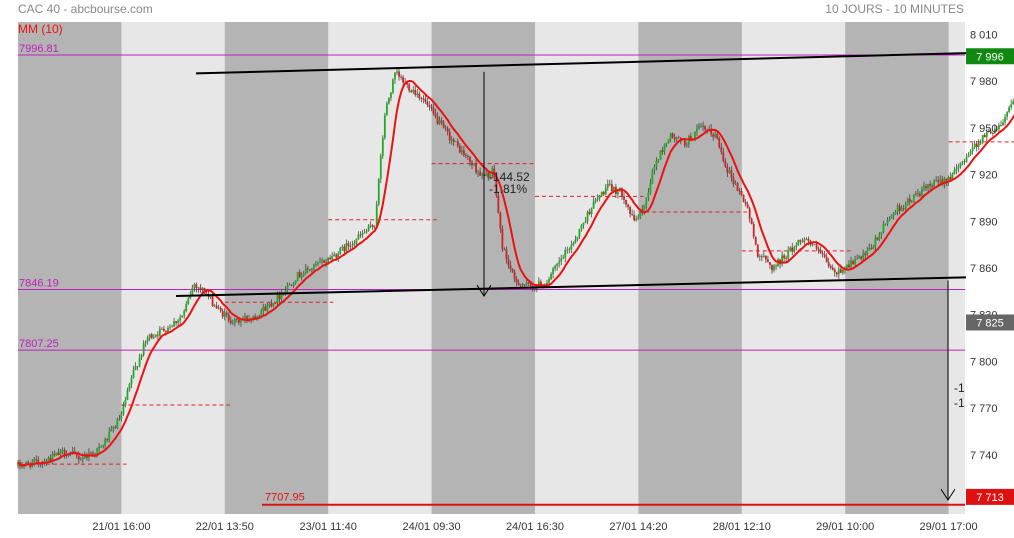  I want to click on x-tick-label: 23/01 11:40, so click(328, 527).